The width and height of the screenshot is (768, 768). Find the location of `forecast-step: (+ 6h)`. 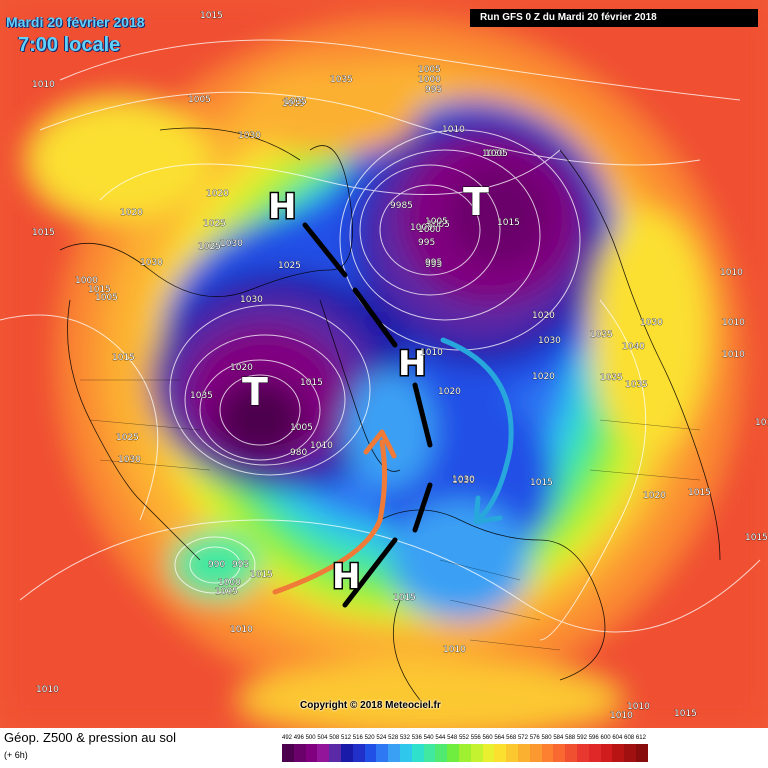

forecast-step: (+ 6h) is located at coordinates (16, 755).